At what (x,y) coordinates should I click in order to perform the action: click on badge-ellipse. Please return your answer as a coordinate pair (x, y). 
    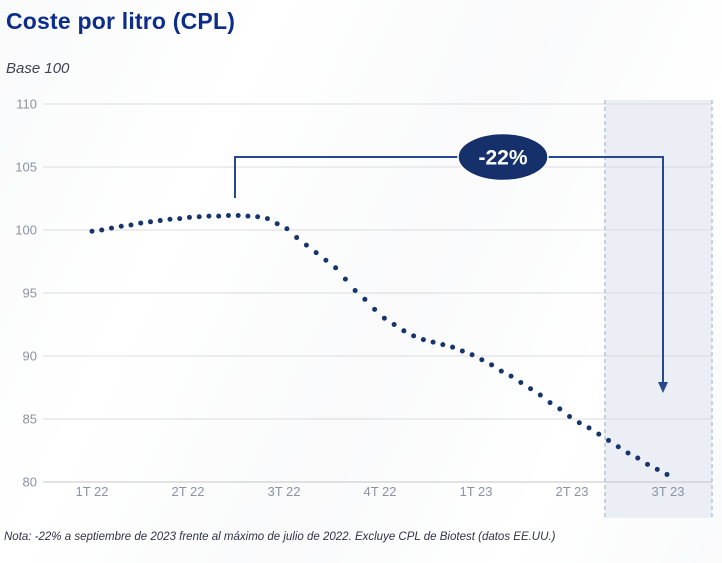
    Looking at the image, I should click on (503, 157).